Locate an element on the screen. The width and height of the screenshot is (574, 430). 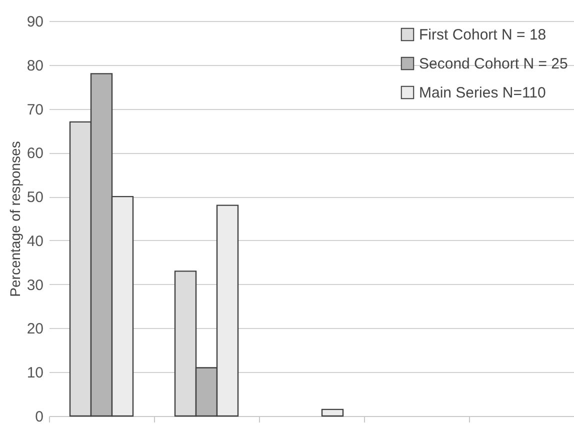
y-tick-label: 80 is located at coordinates (35, 65).